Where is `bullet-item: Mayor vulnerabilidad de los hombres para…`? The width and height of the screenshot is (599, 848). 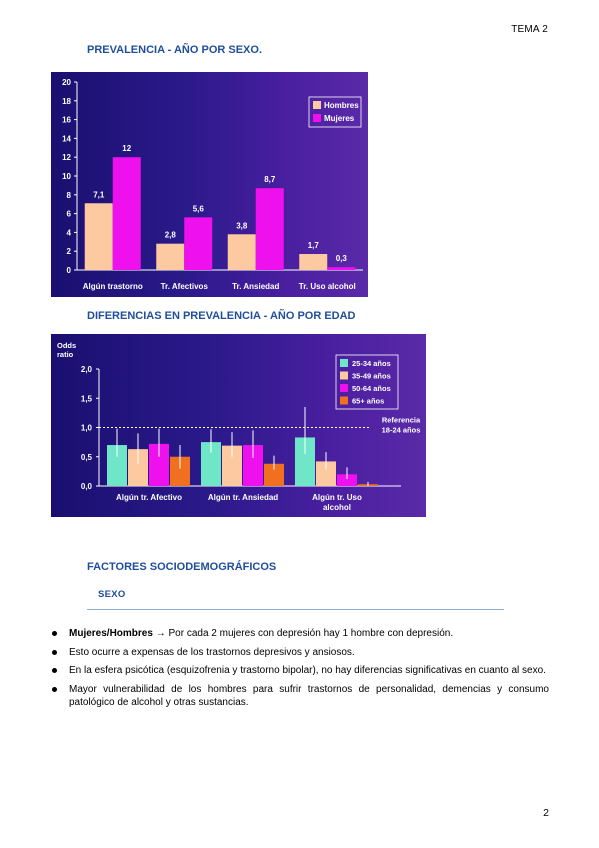 bullet-item: Mayor vulnerabilidad de los hombres para… is located at coordinates (300, 696).